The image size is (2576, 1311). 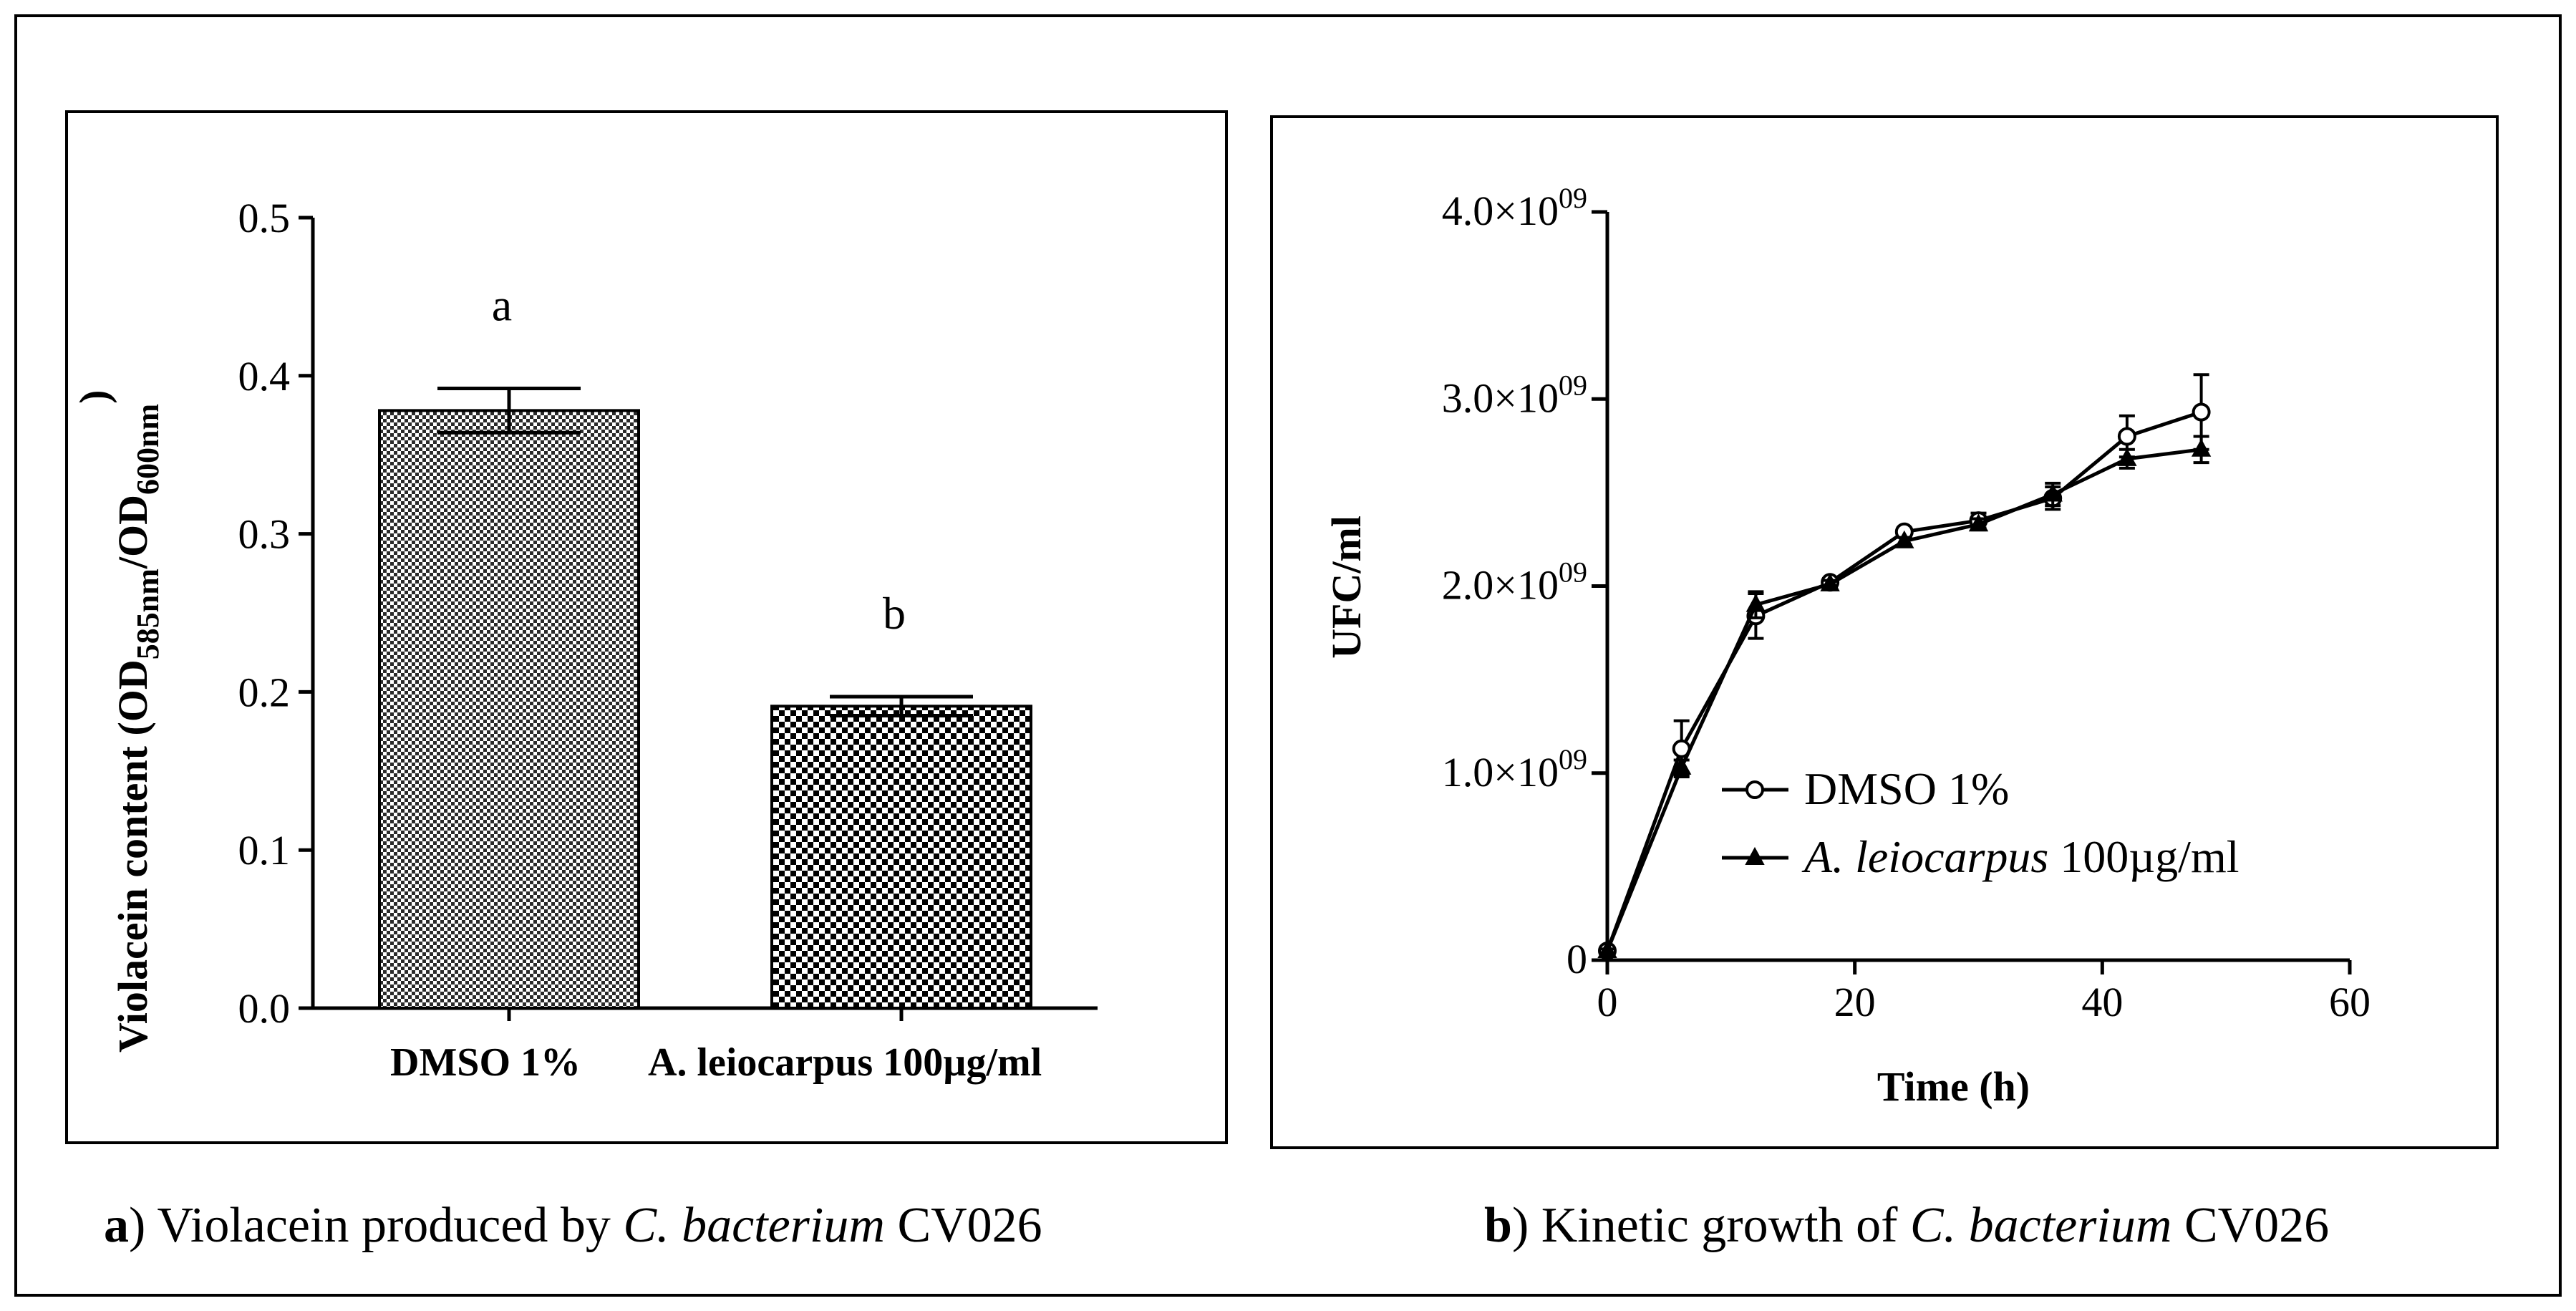 What do you see at coordinates (1607, 1002) in the screenshot?
I see `x-tick-label: 0` at bounding box center [1607, 1002].